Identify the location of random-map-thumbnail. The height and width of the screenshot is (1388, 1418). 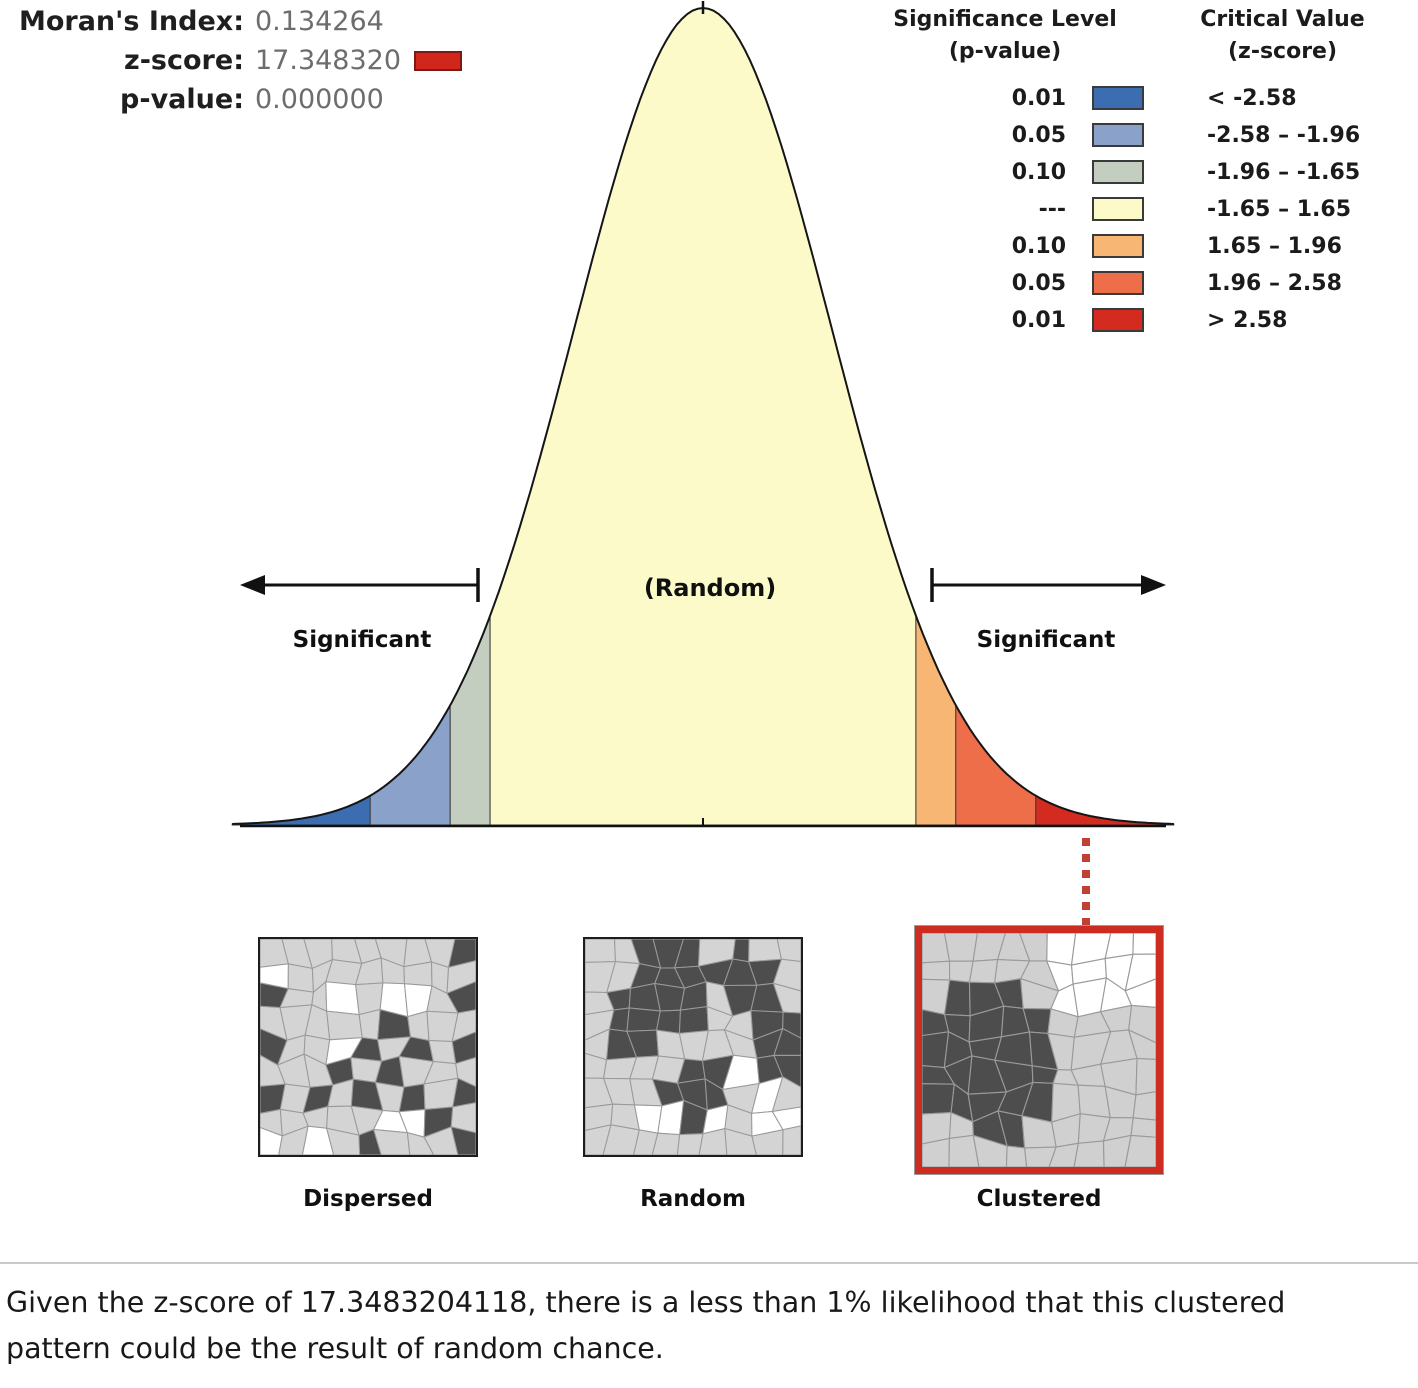
(693, 1047).